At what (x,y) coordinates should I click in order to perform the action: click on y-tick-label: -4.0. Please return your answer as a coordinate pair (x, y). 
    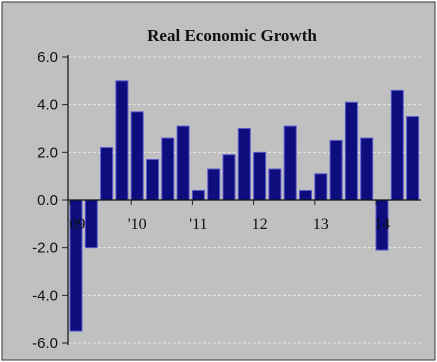
    Looking at the image, I should click on (45, 295).